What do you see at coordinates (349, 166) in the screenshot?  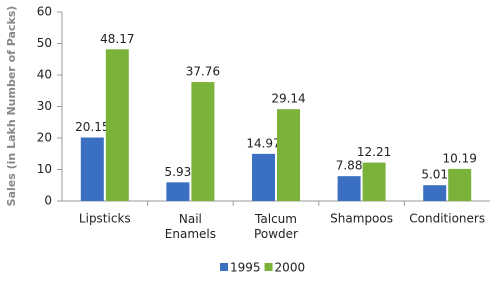 I see `value-label: 7.88` at bounding box center [349, 166].